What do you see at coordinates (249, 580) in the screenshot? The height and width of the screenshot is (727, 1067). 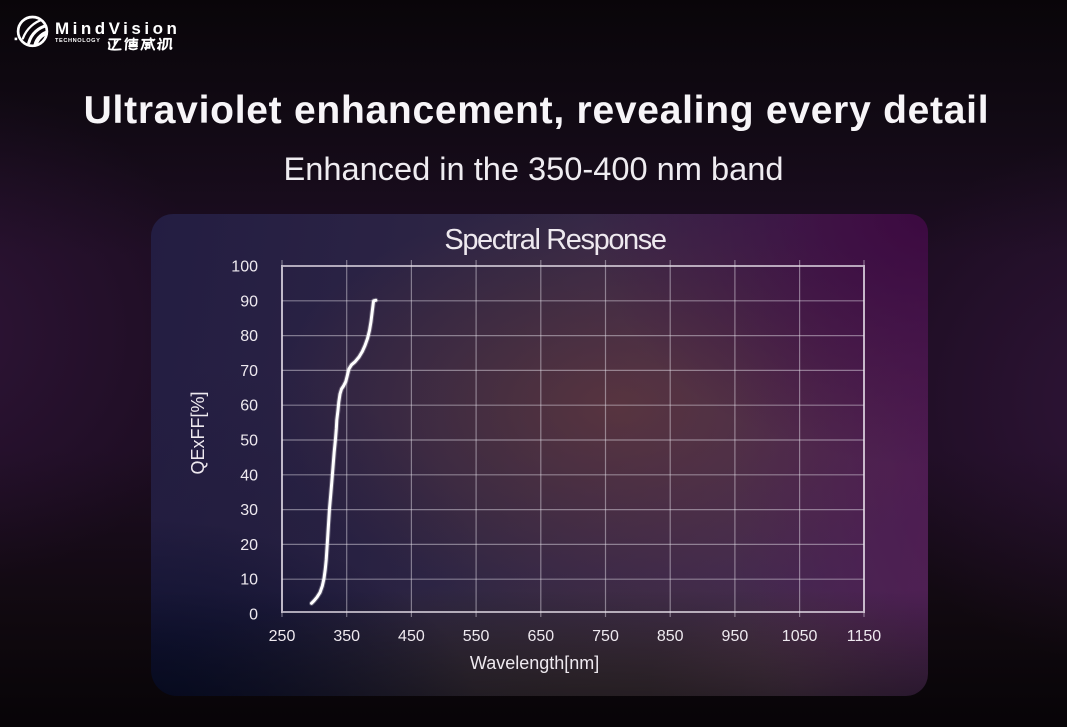 I see `svg-text: 10` at bounding box center [249, 580].